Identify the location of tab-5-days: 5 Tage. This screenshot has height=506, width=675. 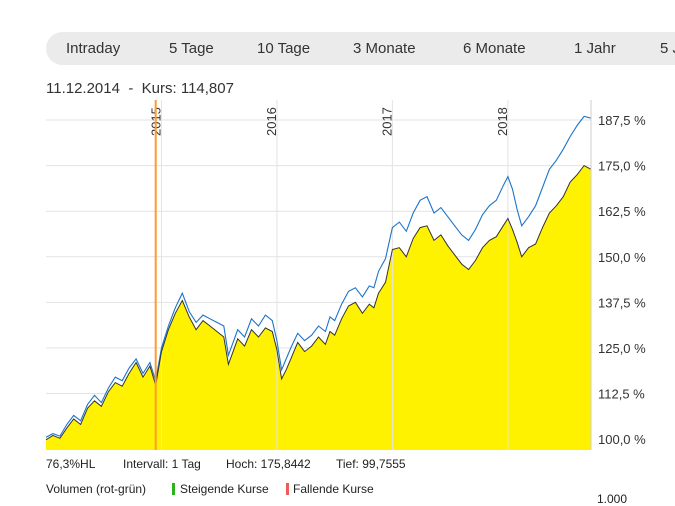
(191, 48).